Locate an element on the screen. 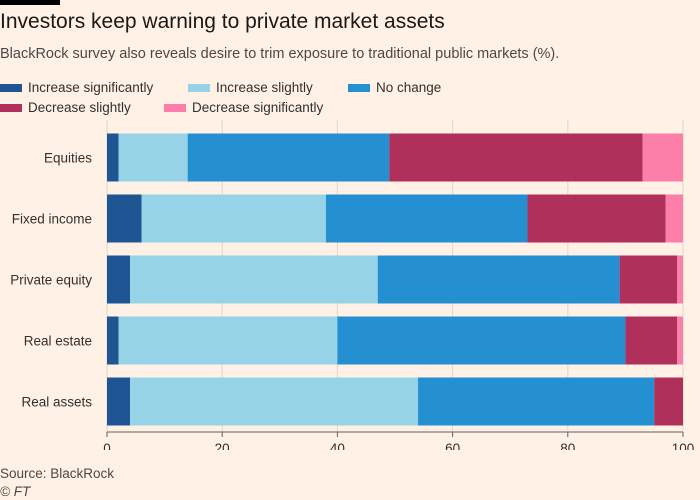 The image size is (700, 500). x-tick-label: 20 is located at coordinates (222, 445).